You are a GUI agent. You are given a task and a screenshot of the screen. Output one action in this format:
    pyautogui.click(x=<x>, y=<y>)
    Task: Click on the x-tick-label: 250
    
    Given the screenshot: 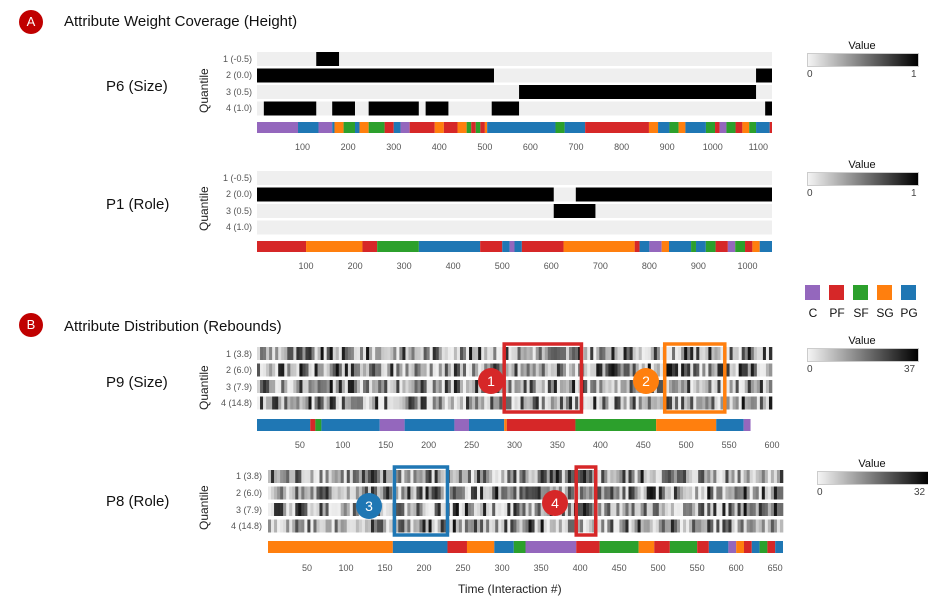 What is the action you would take?
    pyautogui.click(x=471, y=445)
    